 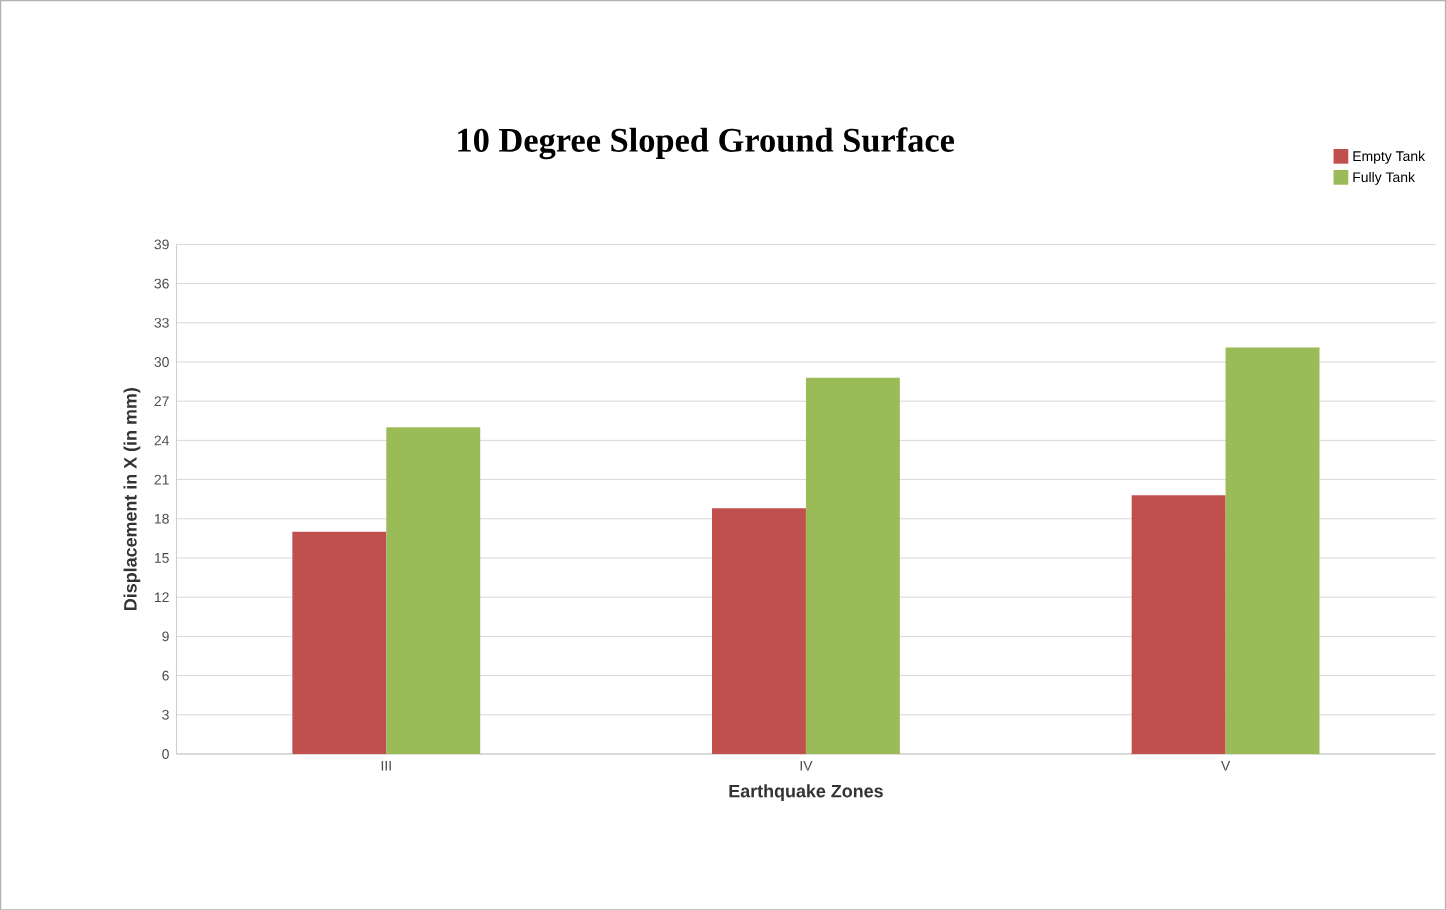 What do you see at coordinates (706, 143) in the screenshot?
I see `chart-title: 10 Degree Sloped Ground Surface` at bounding box center [706, 143].